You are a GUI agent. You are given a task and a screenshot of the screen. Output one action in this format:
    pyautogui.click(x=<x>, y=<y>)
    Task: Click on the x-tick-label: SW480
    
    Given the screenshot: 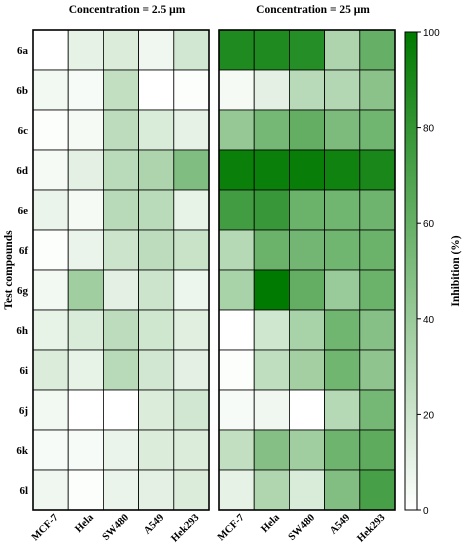 What is the action you would take?
    pyautogui.click(x=116, y=527)
    